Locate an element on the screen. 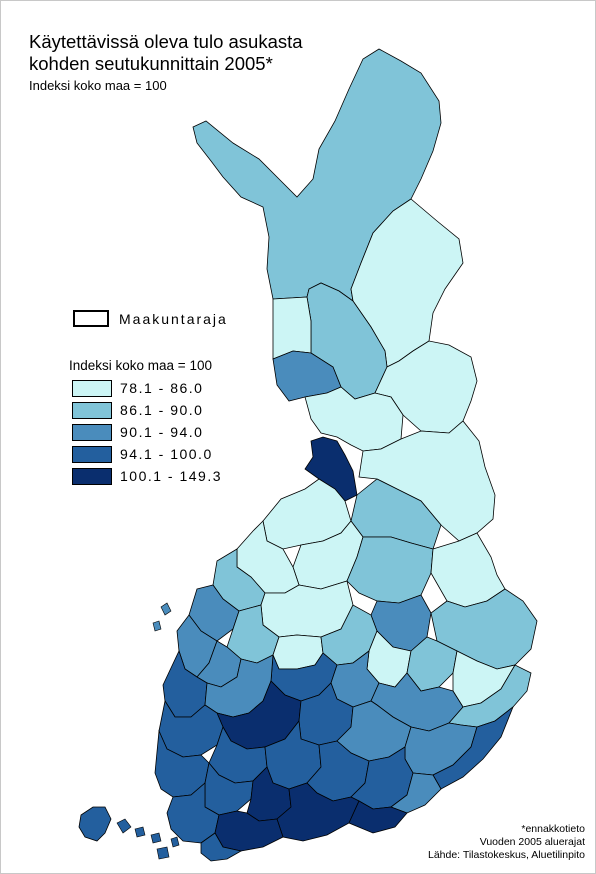 The width and height of the screenshot is (596, 874). legend-boundary: Maakuntaraja is located at coordinates (150, 318).